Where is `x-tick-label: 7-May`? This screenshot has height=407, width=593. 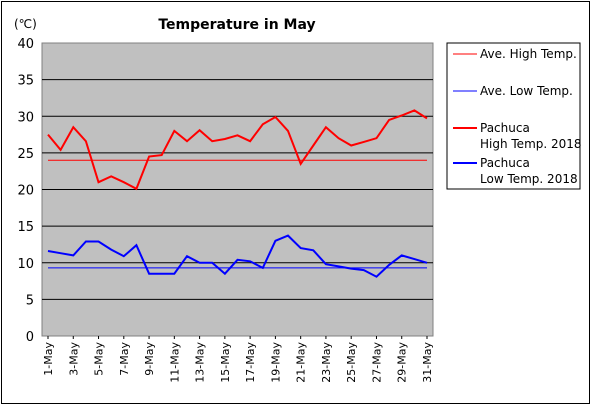
x-tick-label: 7-May is located at coordinates (124, 359).